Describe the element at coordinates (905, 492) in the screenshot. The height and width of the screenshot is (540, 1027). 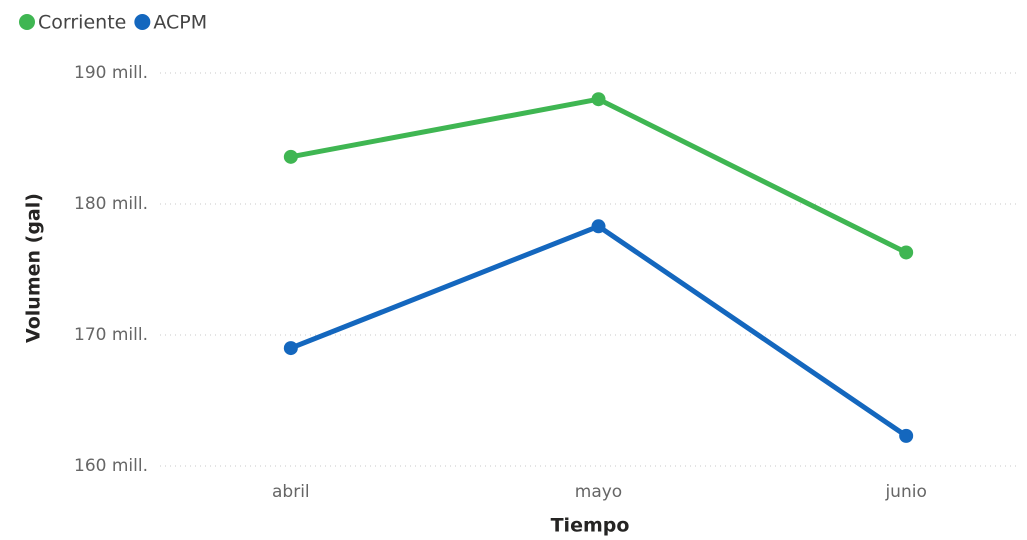
I see `x-tick-label: junio` at that location.